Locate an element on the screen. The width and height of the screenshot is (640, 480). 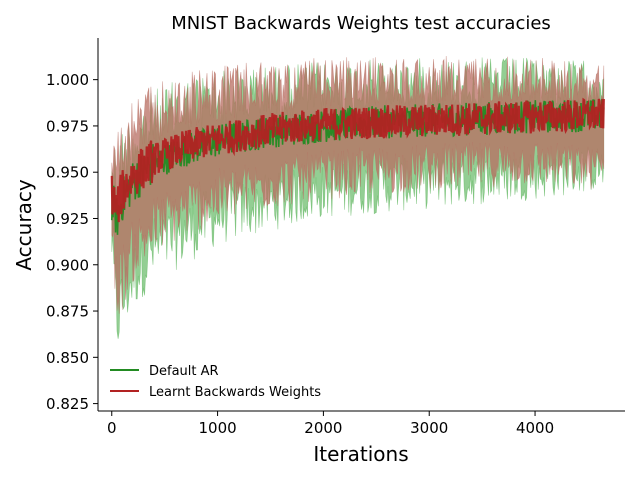
y-ticks: 0.825 0.850 0.875 0.900 0.925 0.950 0.975 1.000 is located at coordinates (72, 242).